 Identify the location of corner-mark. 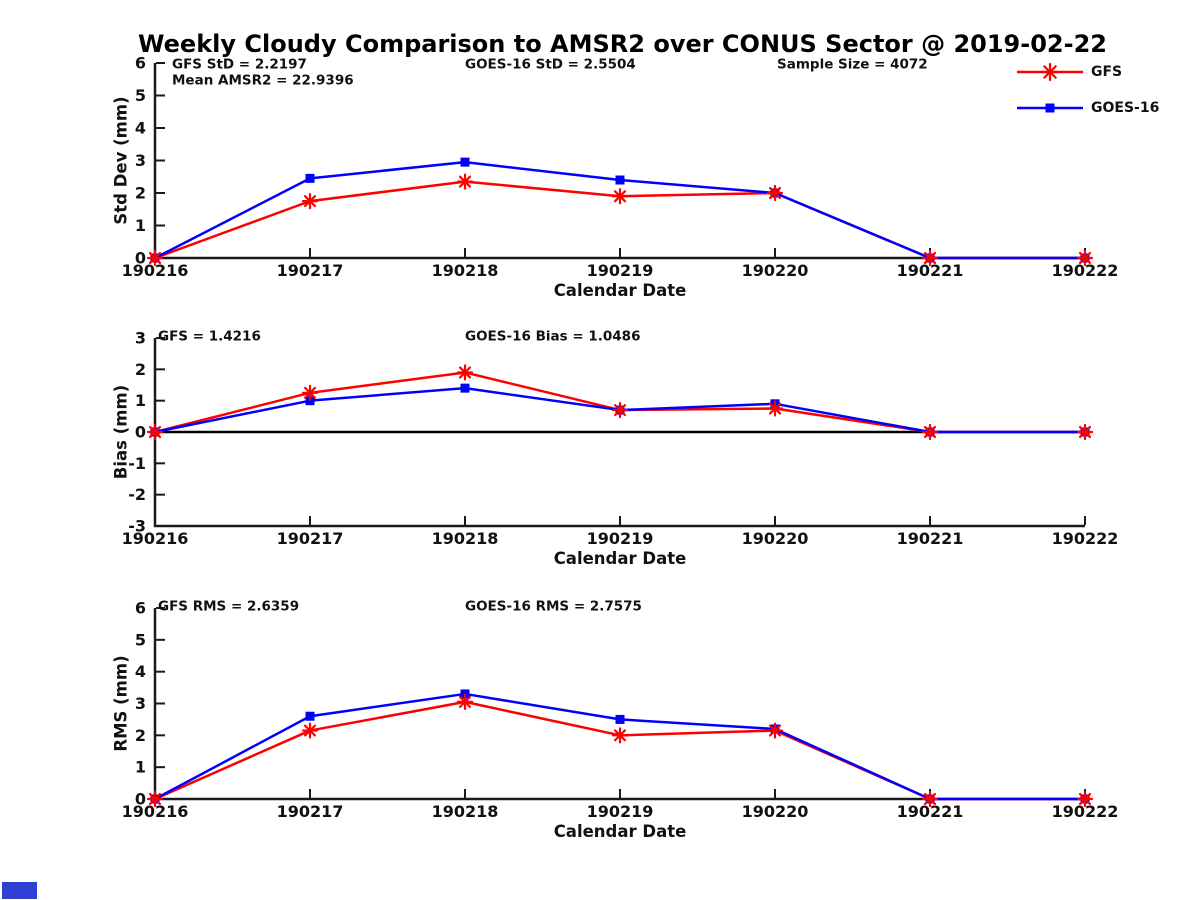
(19, 890).